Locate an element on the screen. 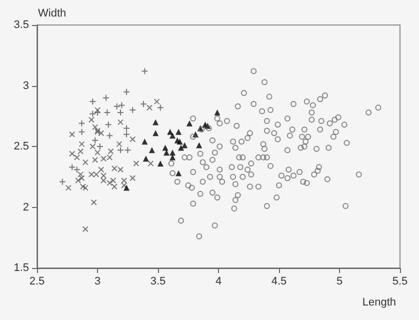 Image resolution: width=419 pixels, height=320 pixels. y-axis-title: Width is located at coordinates (52, 14).